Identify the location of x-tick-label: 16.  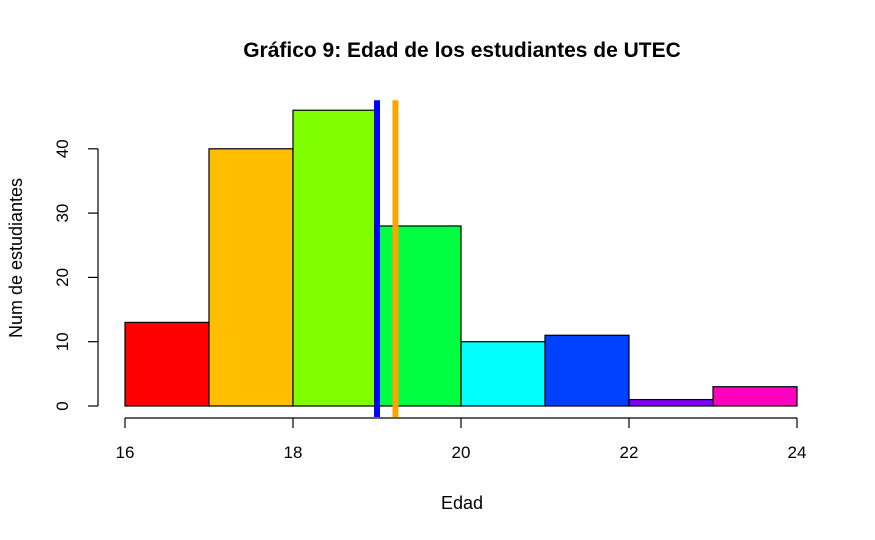
(125, 452).